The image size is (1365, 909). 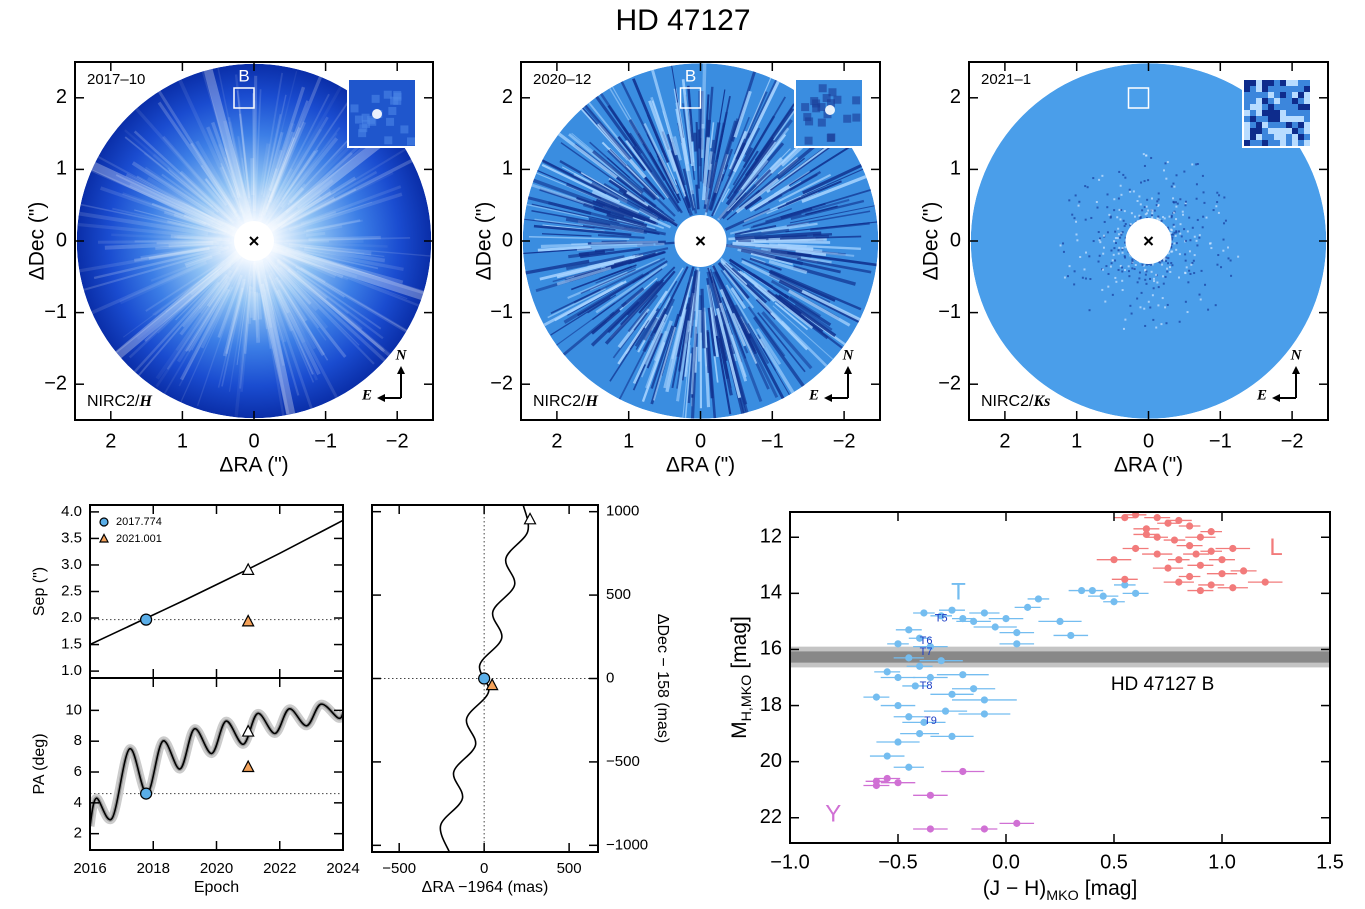 I want to click on y-tick-label: −2, so click(x=501, y=383).